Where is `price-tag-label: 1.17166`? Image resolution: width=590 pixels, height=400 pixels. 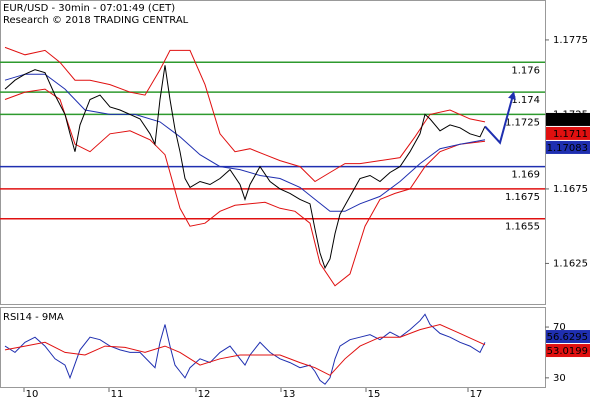
price-tag-label: 1.17166 is located at coordinates (567, 120).